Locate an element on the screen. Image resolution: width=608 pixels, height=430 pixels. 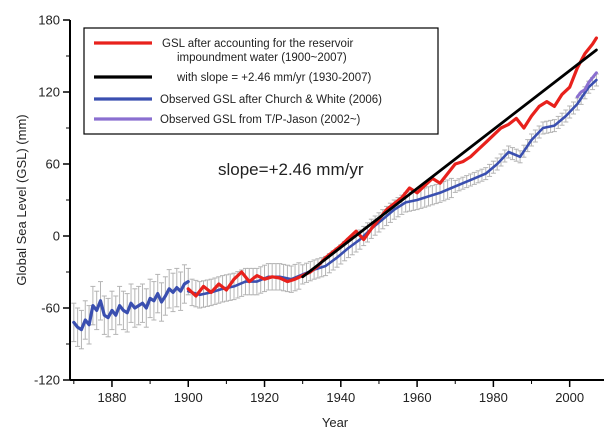
y-tick-label: -120 is located at coordinates (47, 380).